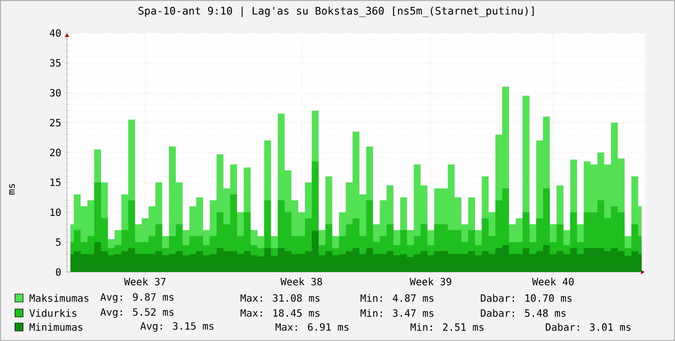 This screenshot has height=341, width=675. Describe the element at coordinates (55, 212) in the screenshot. I see `y-tick-label: 10` at that location.